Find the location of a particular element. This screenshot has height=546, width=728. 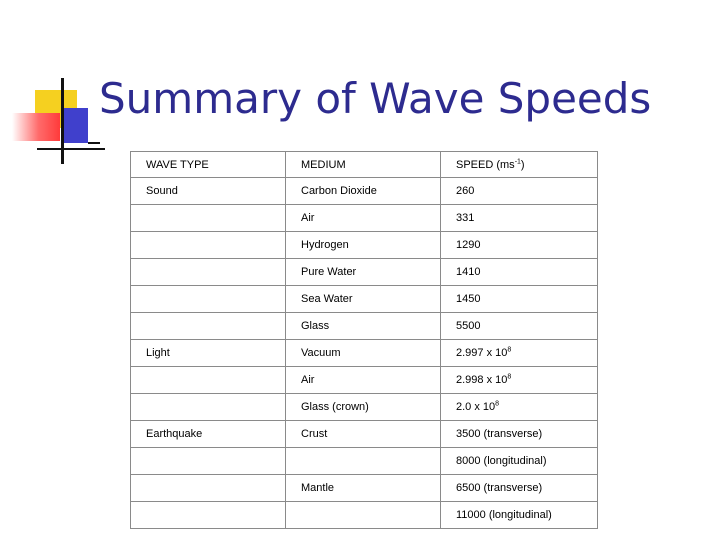

cell-medium: Glass (crown) is located at coordinates (363, 407).